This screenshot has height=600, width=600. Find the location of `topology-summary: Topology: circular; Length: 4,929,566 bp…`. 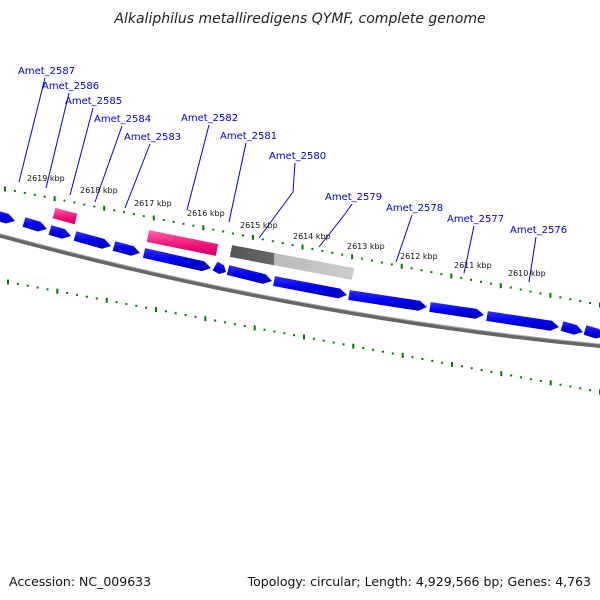

topology-summary: Topology: circular; Length: 4,929,566 bp… is located at coordinates (419, 581).